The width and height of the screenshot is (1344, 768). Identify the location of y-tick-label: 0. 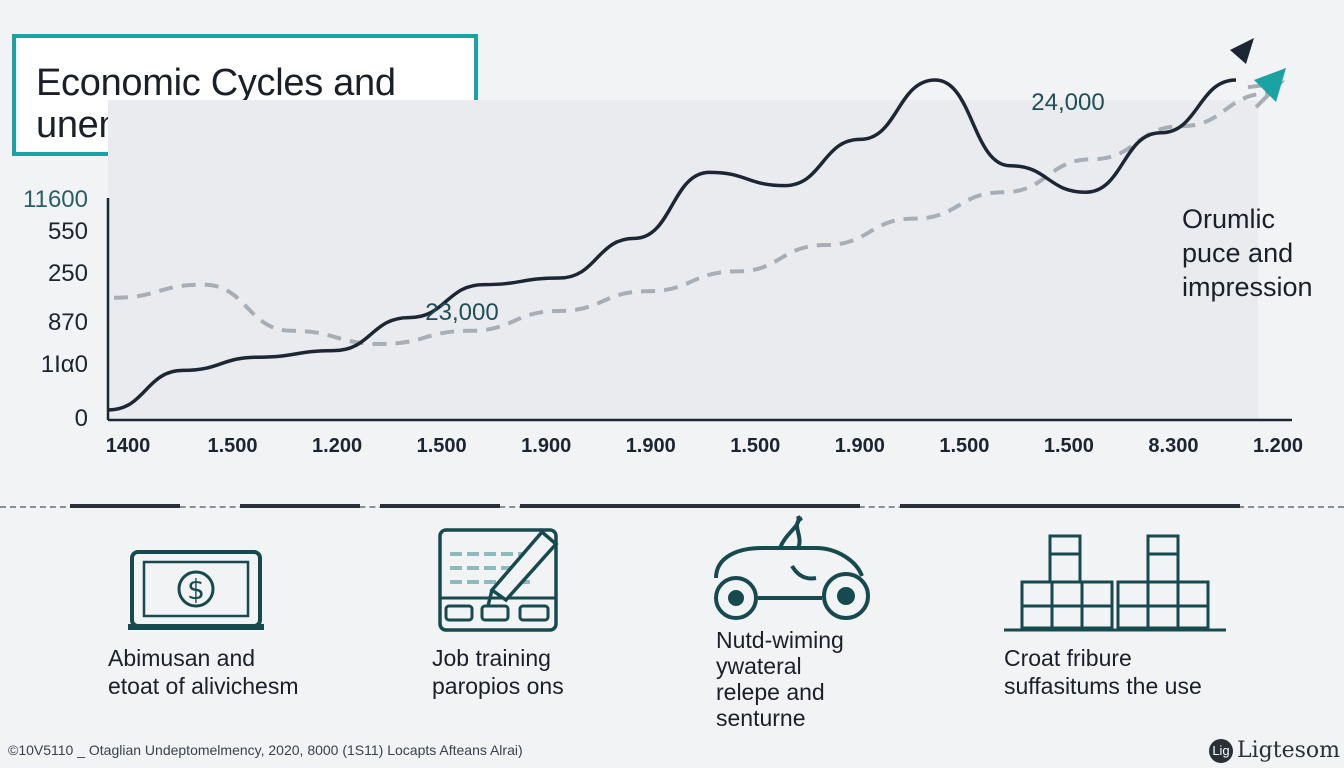
(81, 418).